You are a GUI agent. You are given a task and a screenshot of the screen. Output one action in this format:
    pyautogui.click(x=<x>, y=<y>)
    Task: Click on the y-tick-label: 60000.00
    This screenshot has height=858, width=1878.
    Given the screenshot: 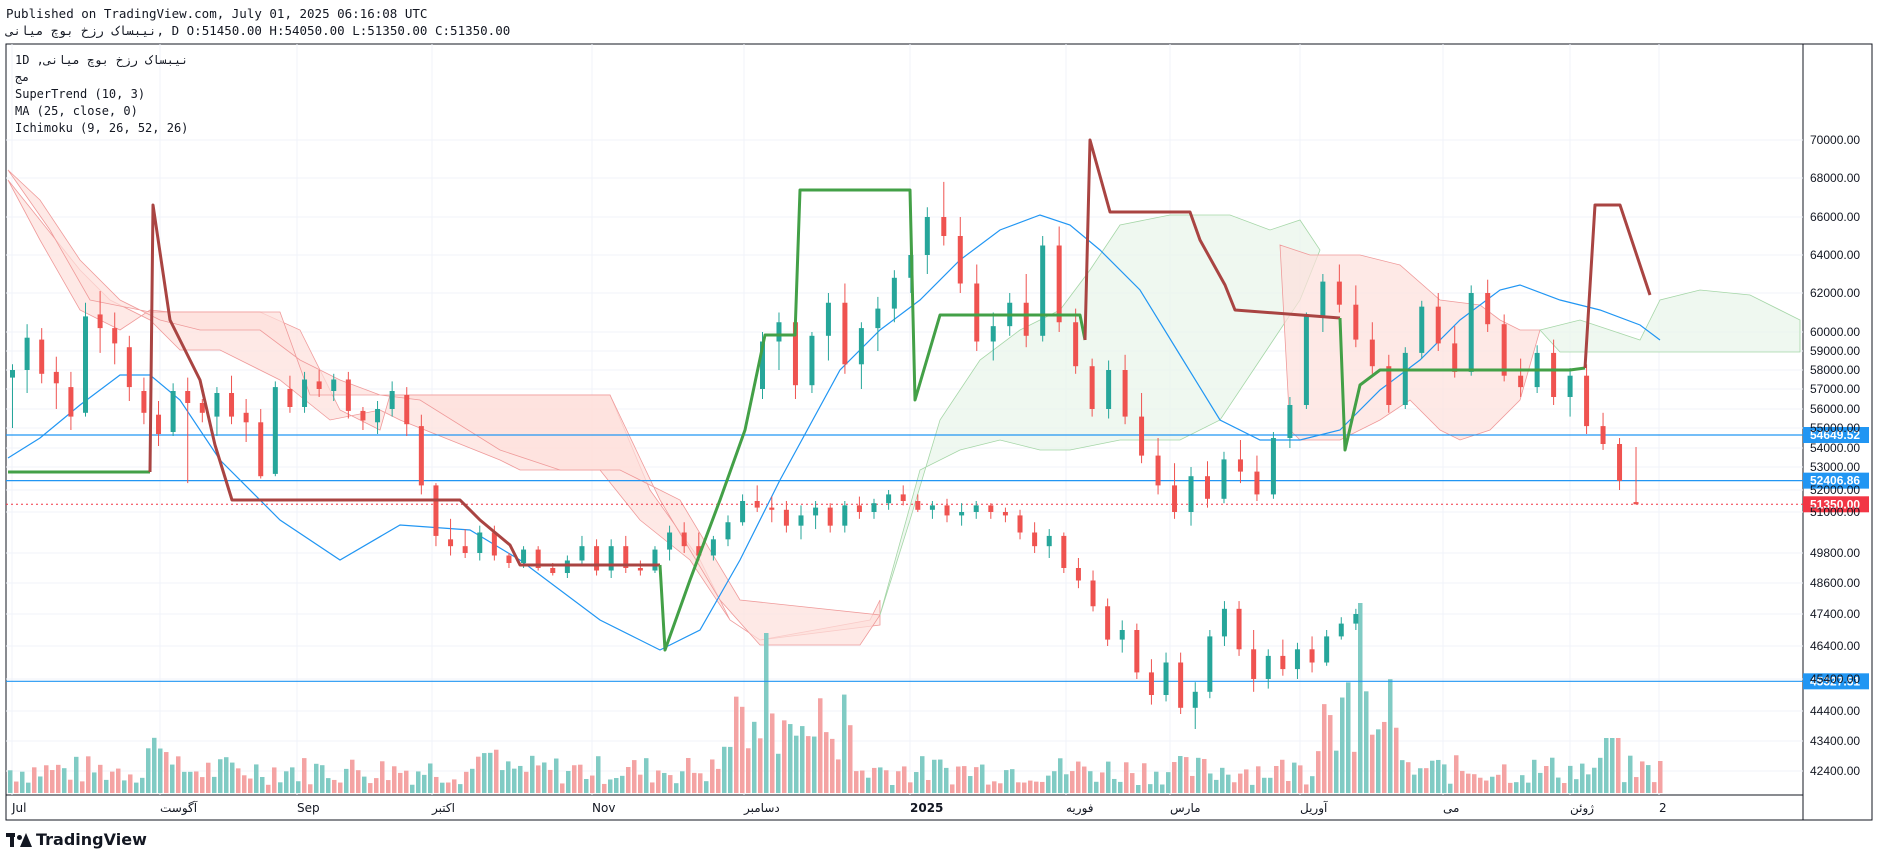 What is the action you would take?
    pyautogui.click(x=1835, y=332)
    